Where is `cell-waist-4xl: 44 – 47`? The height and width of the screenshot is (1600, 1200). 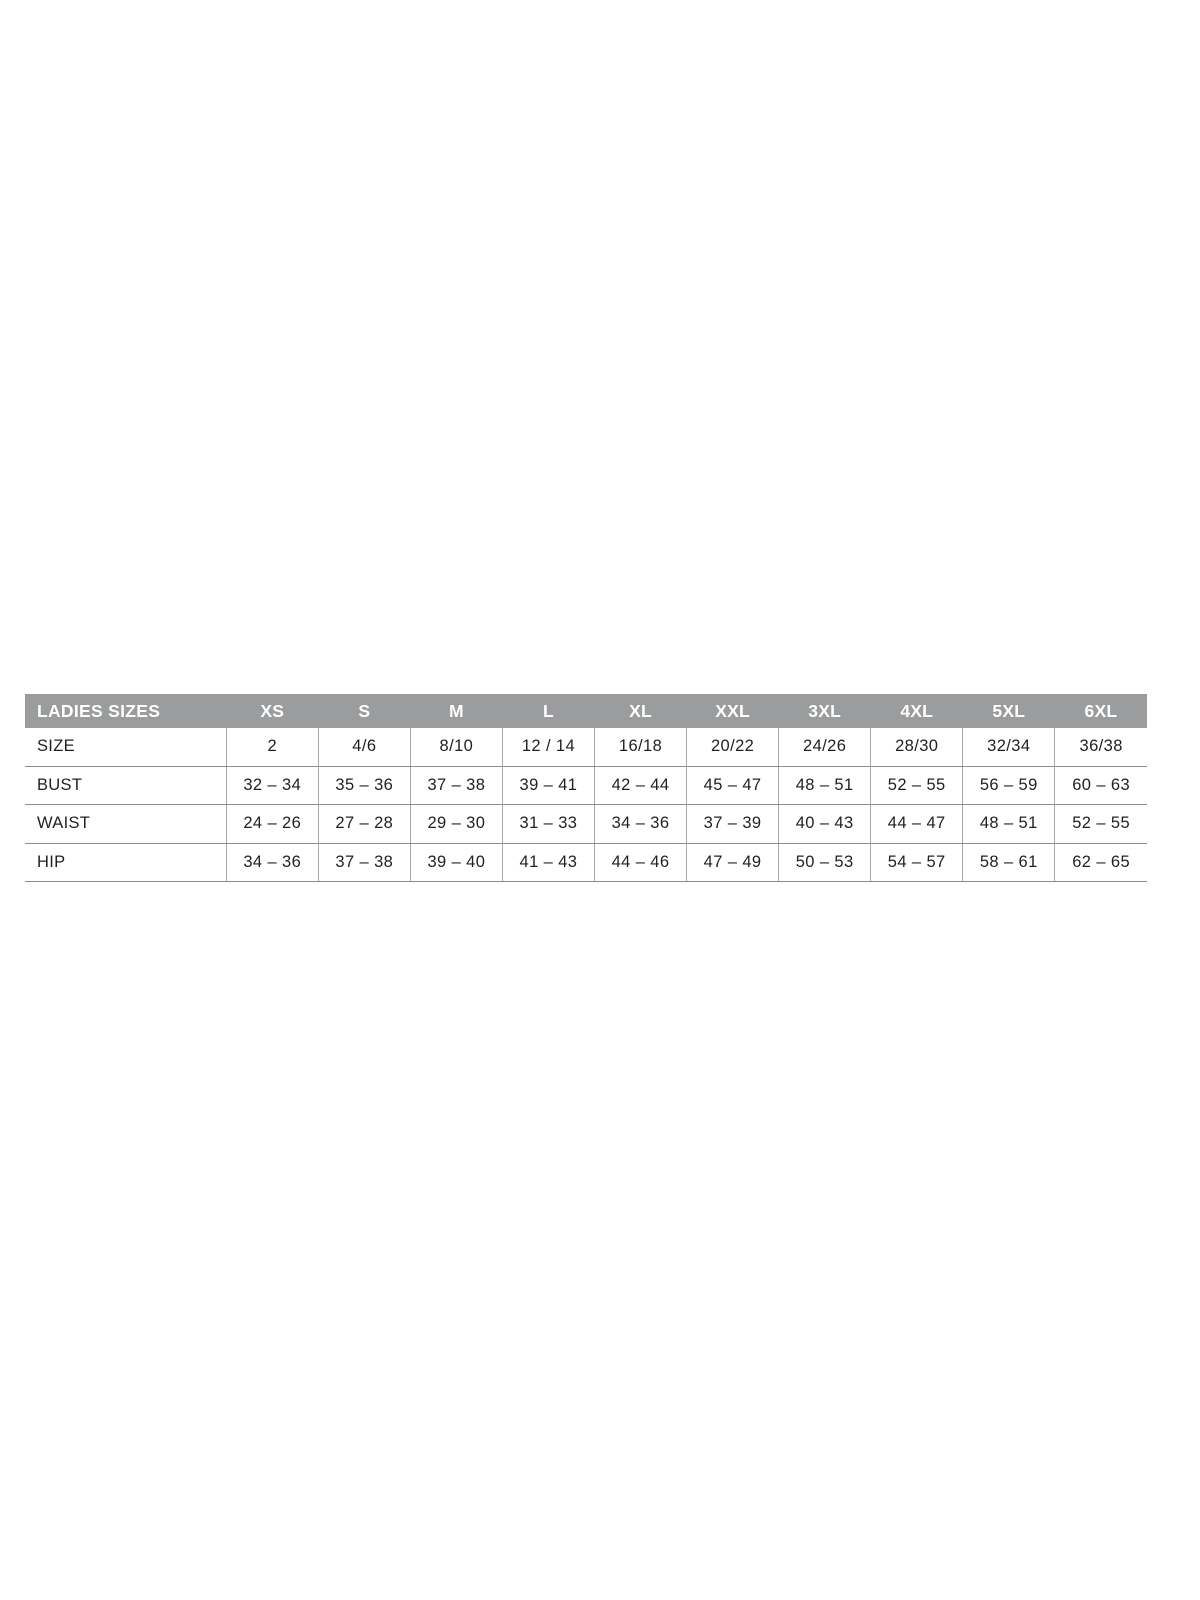 cell-waist-4xl: 44 – 47 is located at coordinates (916, 824).